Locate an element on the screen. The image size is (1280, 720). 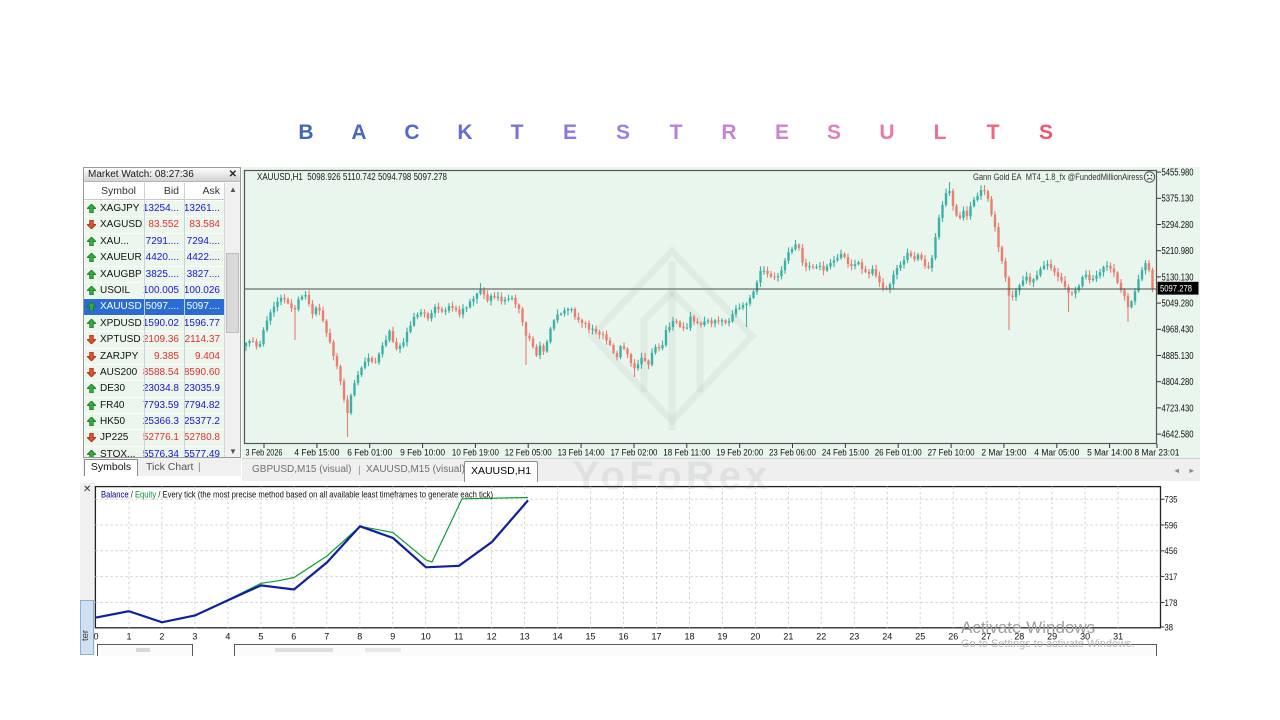
svg-text: 456 is located at coordinates (1171, 551).